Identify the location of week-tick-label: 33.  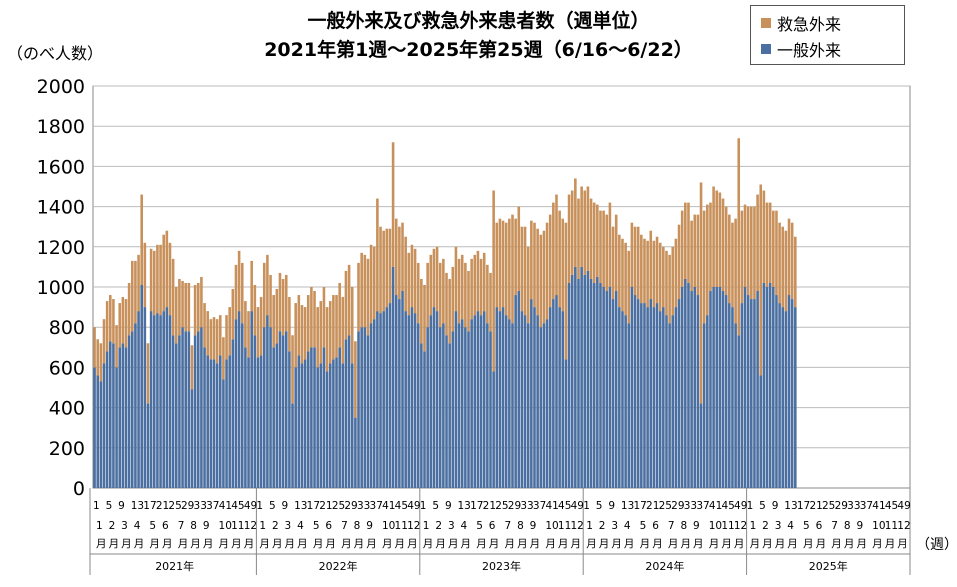
(363, 506).